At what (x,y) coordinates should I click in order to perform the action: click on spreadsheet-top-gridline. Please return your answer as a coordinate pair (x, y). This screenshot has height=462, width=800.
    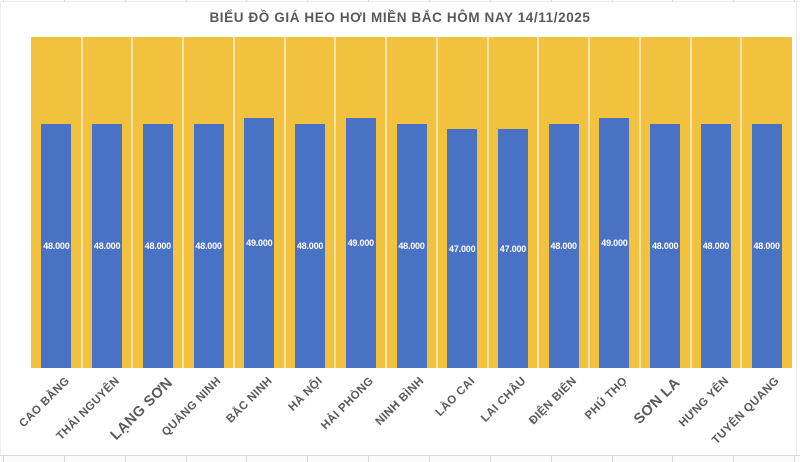
    Looking at the image, I should click on (400, 1).